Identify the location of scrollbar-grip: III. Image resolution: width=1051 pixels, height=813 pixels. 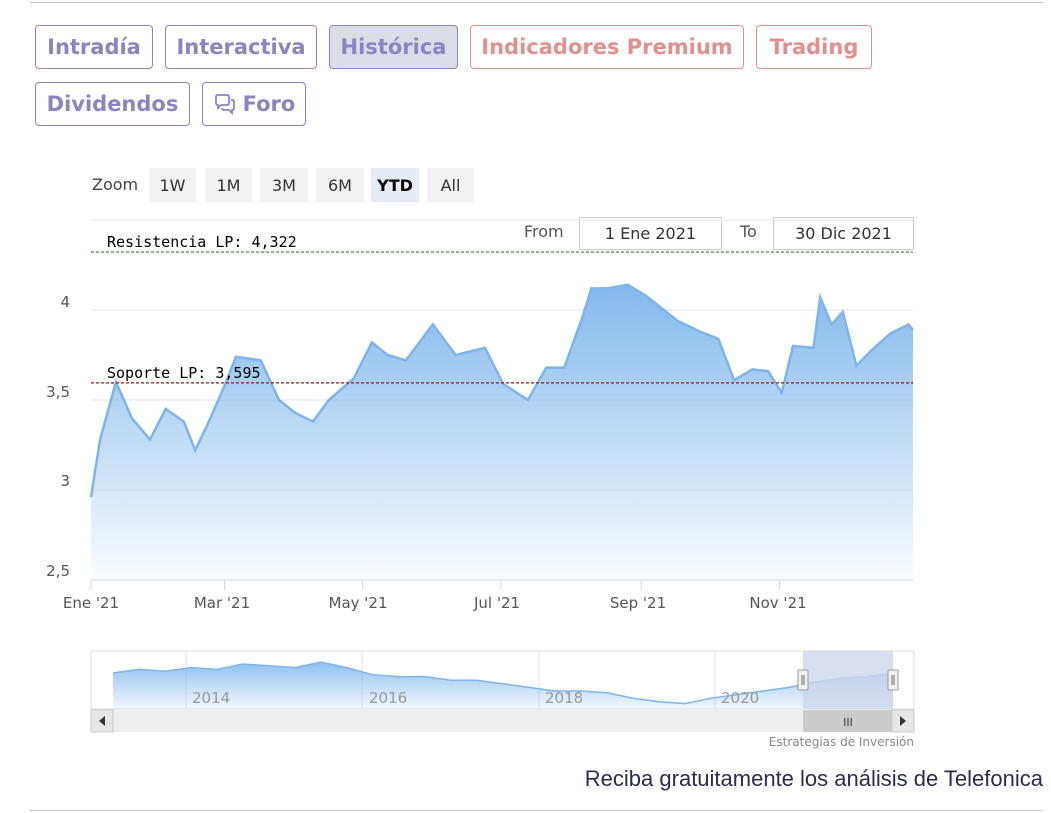
(848, 722).